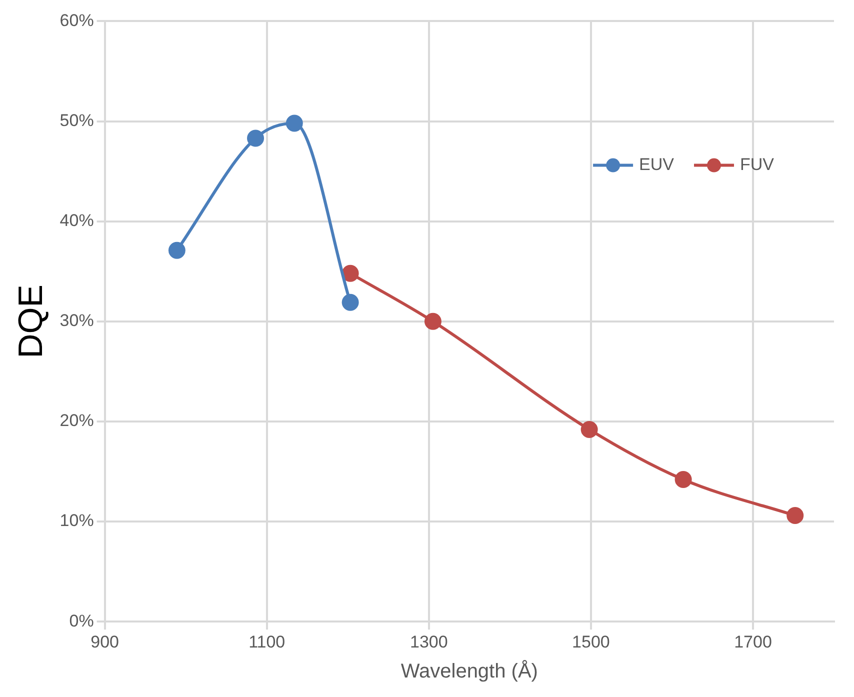 The image size is (854, 697). What do you see at coordinates (77, 120) in the screenshot?
I see `y-tick-label: 50%` at bounding box center [77, 120].